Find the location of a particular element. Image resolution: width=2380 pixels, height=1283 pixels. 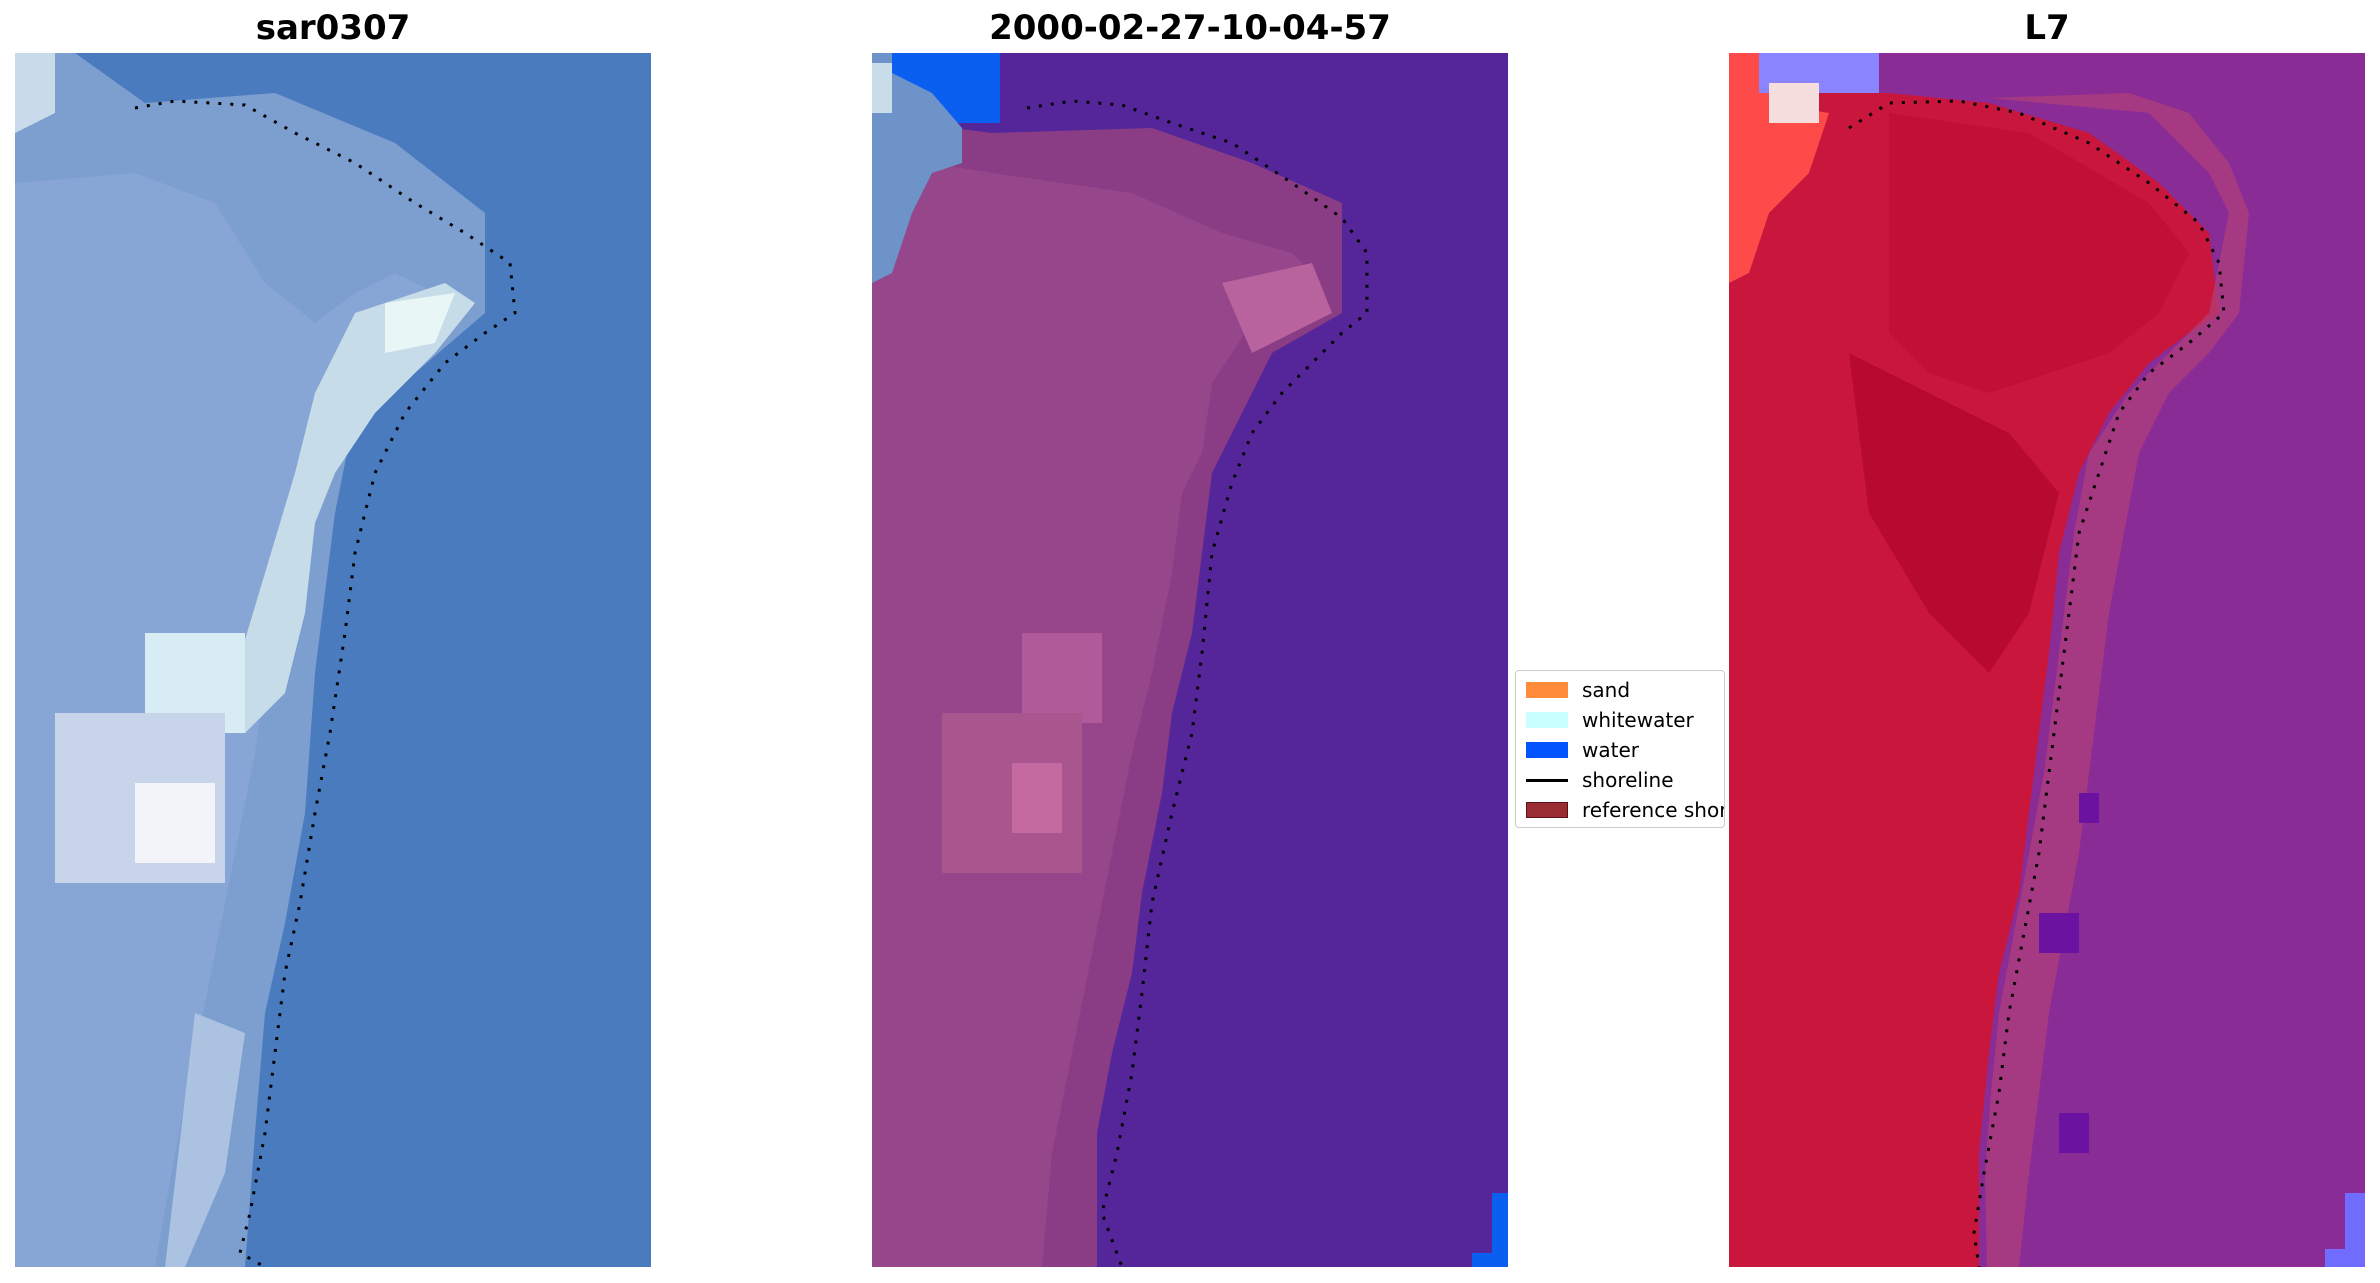

panel-title-classified: 2000-02-27-10-04-57 is located at coordinates (1190, 28).